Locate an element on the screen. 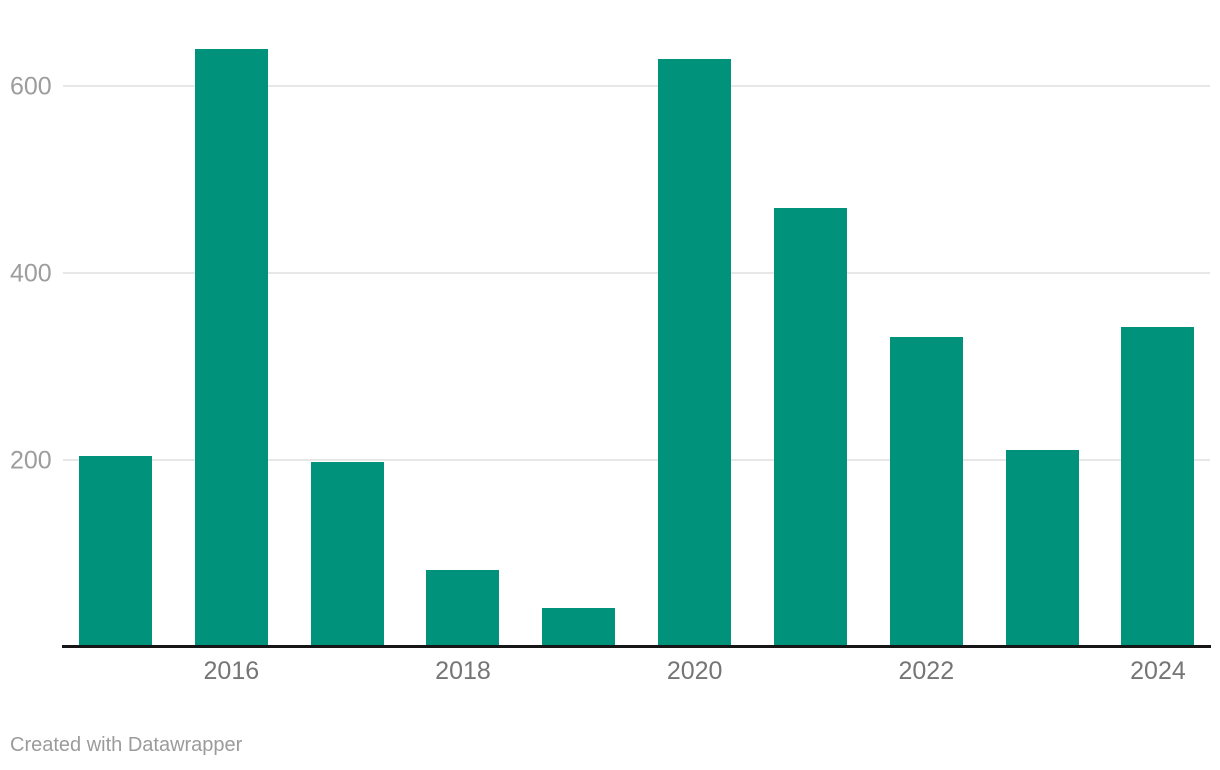  bar-2016 is located at coordinates (231, 348).